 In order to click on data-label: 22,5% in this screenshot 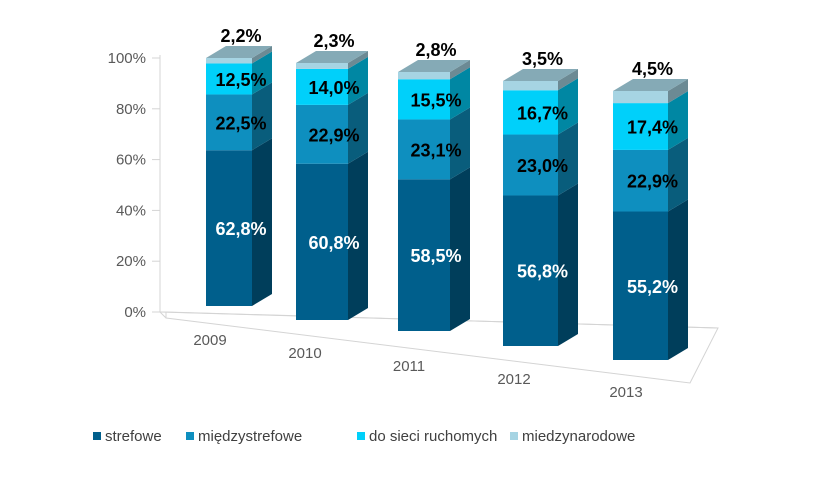, I will do `click(240, 123)`.